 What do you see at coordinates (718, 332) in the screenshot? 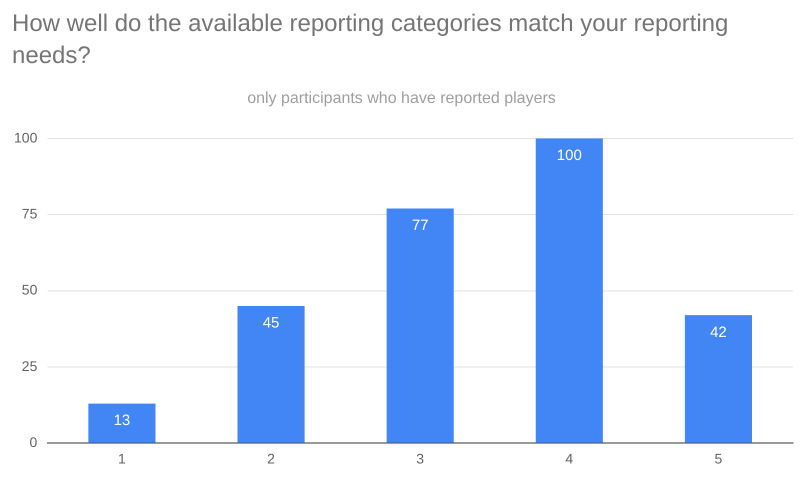
I see `data-label: 42` at bounding box center [718, 332].